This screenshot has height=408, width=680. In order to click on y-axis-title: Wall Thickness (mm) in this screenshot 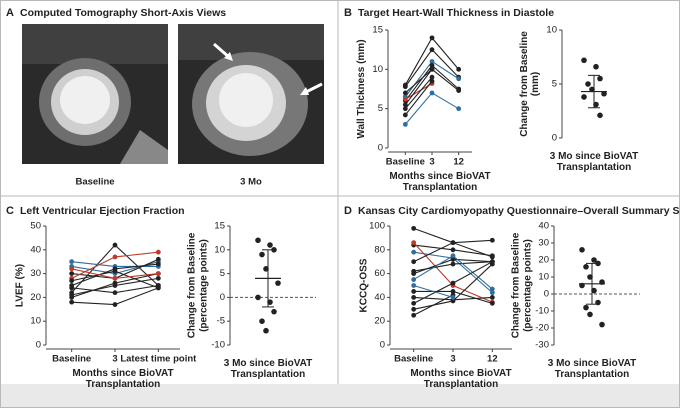, I will do `click(362, 89)`.